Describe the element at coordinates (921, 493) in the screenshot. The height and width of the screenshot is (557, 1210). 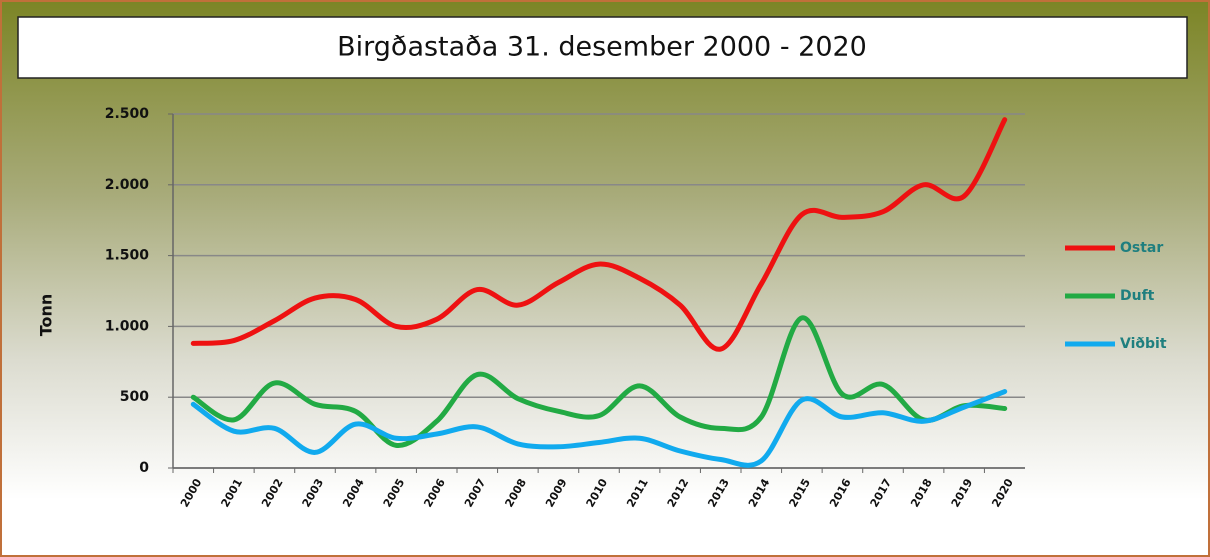
I see `x-tick-label: 2018` at that location.